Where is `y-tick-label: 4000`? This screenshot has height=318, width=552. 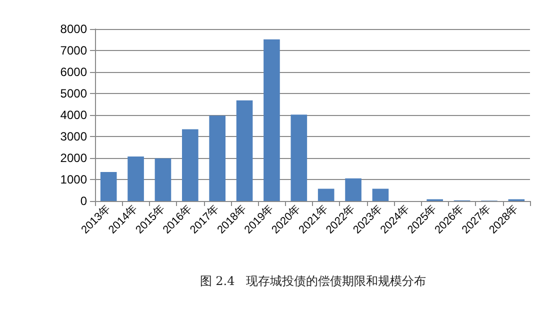 y-tick-label: 4000 is located at coordinates (74, 115).